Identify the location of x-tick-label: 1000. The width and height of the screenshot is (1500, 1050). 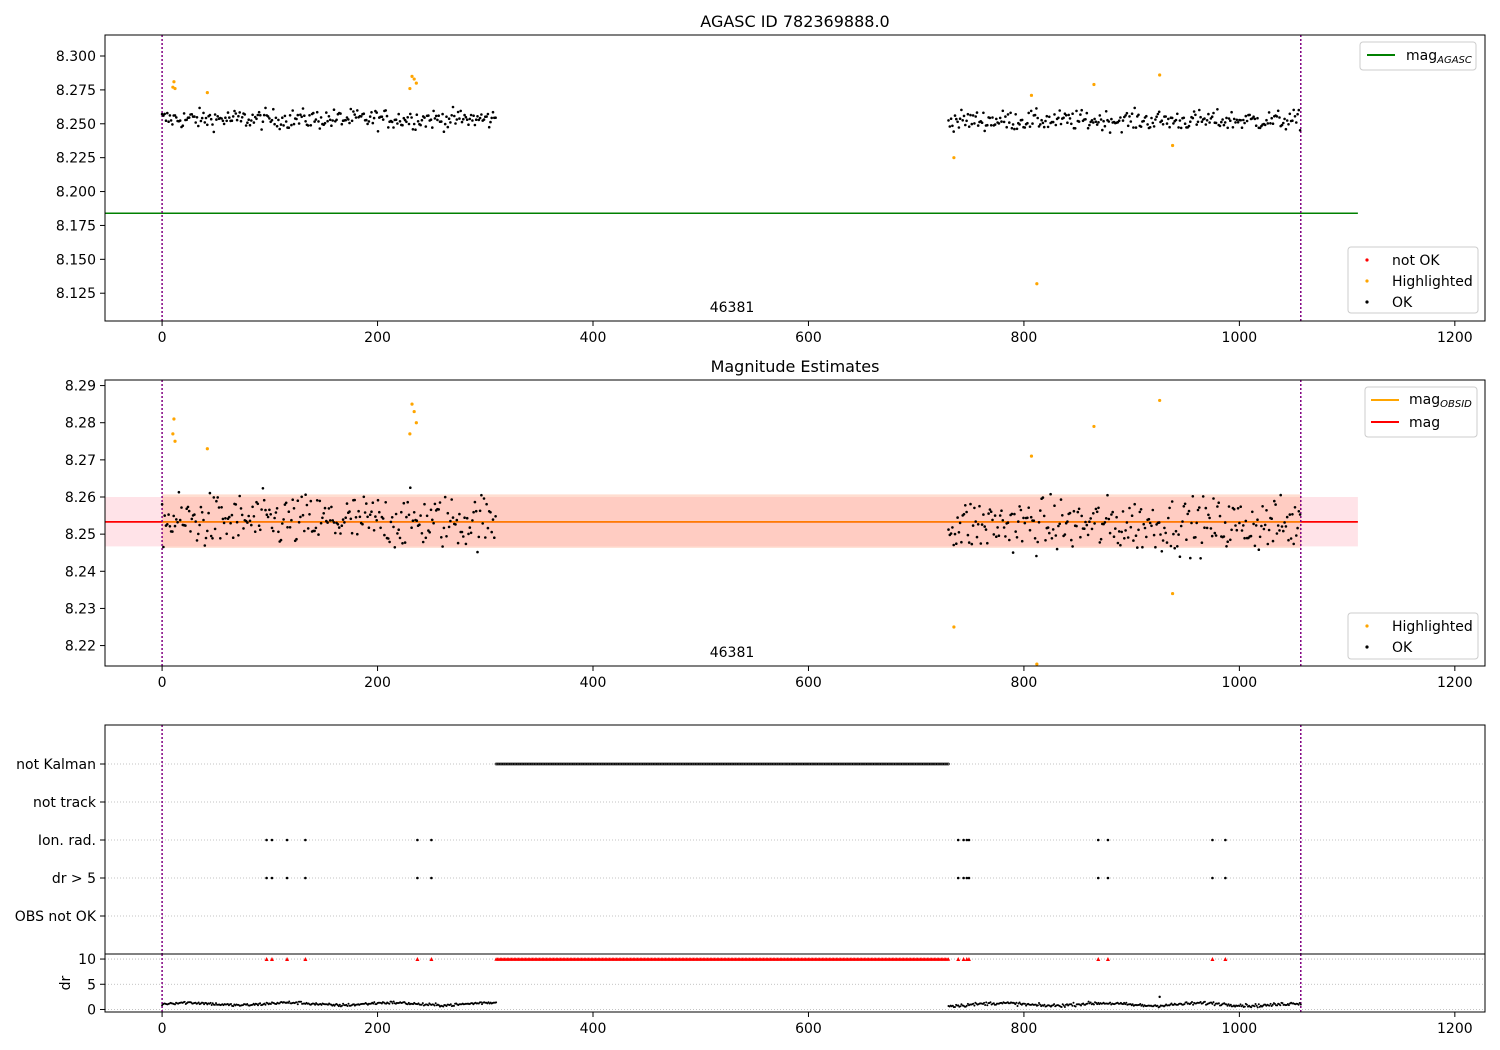
(1240, 1029).